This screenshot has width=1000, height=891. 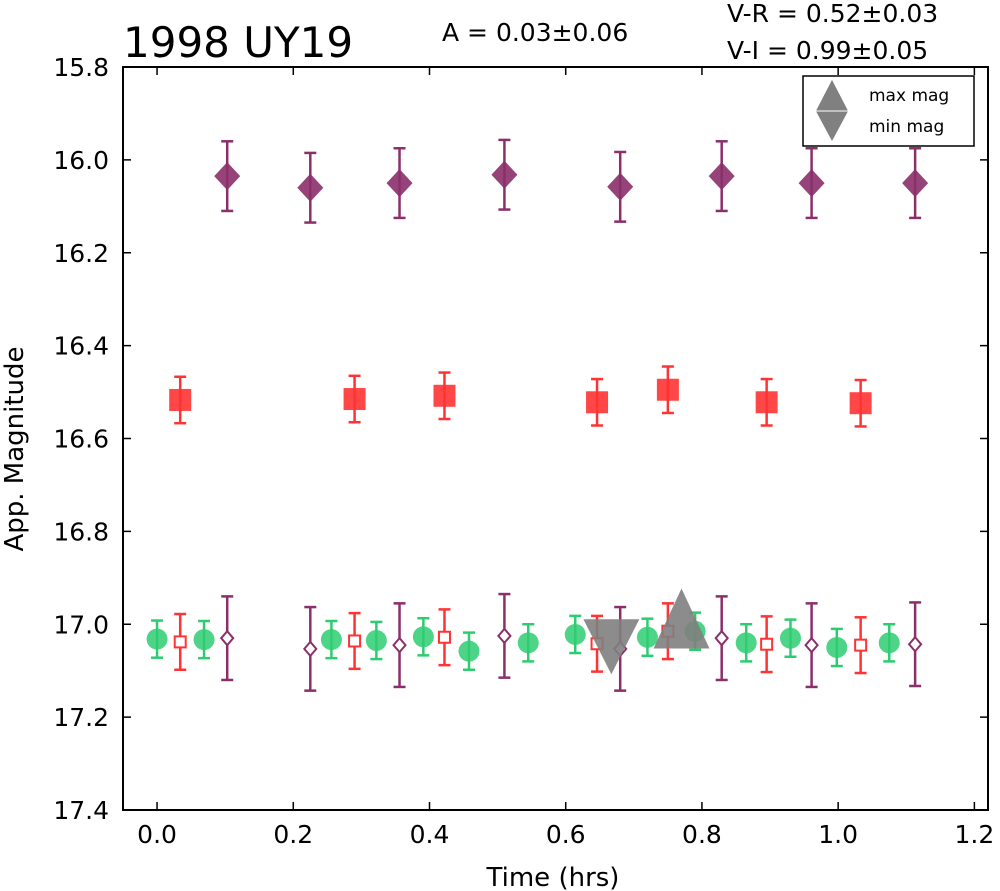 What do you see at coordinates (430, 834) in the screenshot?
I see `x-tick-label: 0.4` at bounding box center [430, 834].